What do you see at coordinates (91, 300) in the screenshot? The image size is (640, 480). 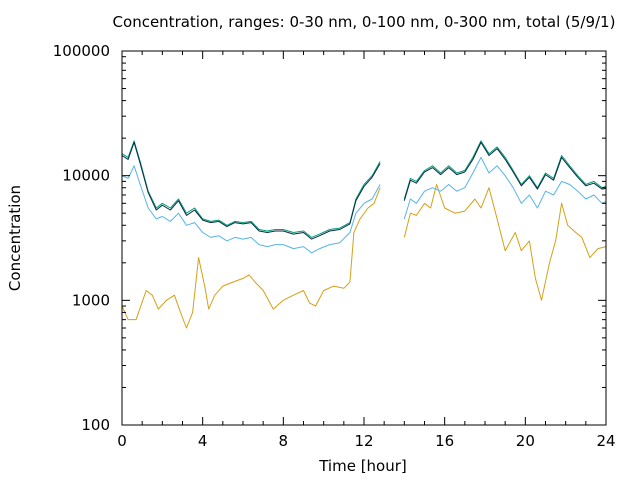 I see `y-tick-label: 1000` at bounding box center [91, 300].